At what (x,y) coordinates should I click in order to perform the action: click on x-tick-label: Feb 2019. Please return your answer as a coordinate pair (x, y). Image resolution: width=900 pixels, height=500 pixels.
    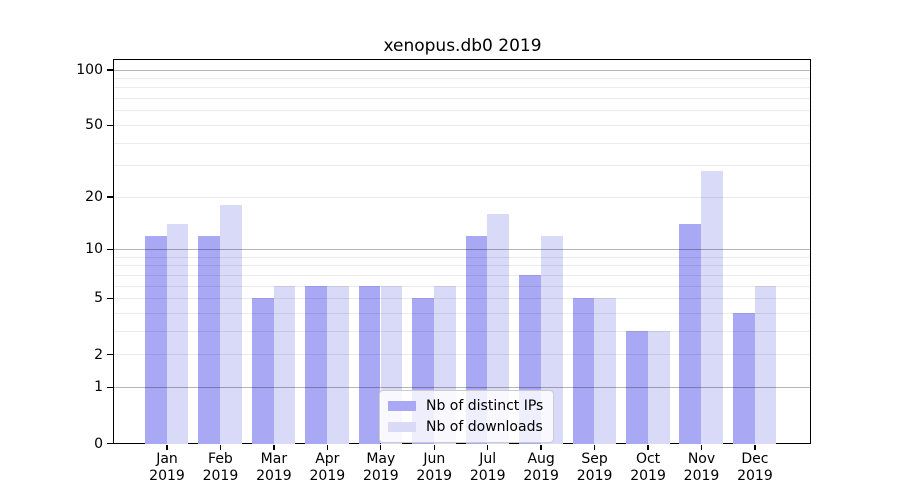
    Looking at the image, I should click on (220, 467).